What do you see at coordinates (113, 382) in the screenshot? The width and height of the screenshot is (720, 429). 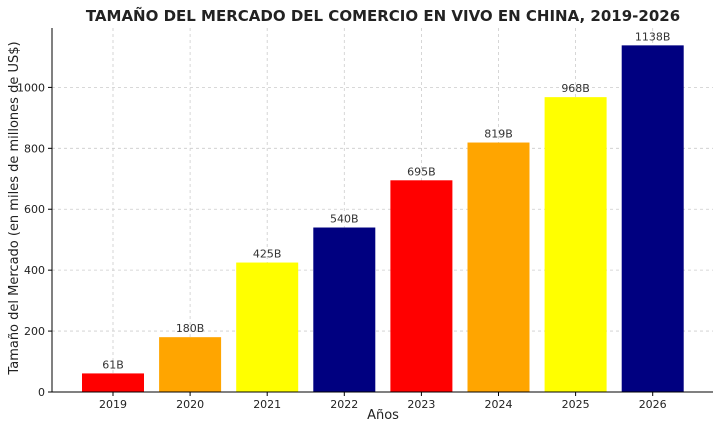 I see `bar-2019` at bounding box center [113, 382].